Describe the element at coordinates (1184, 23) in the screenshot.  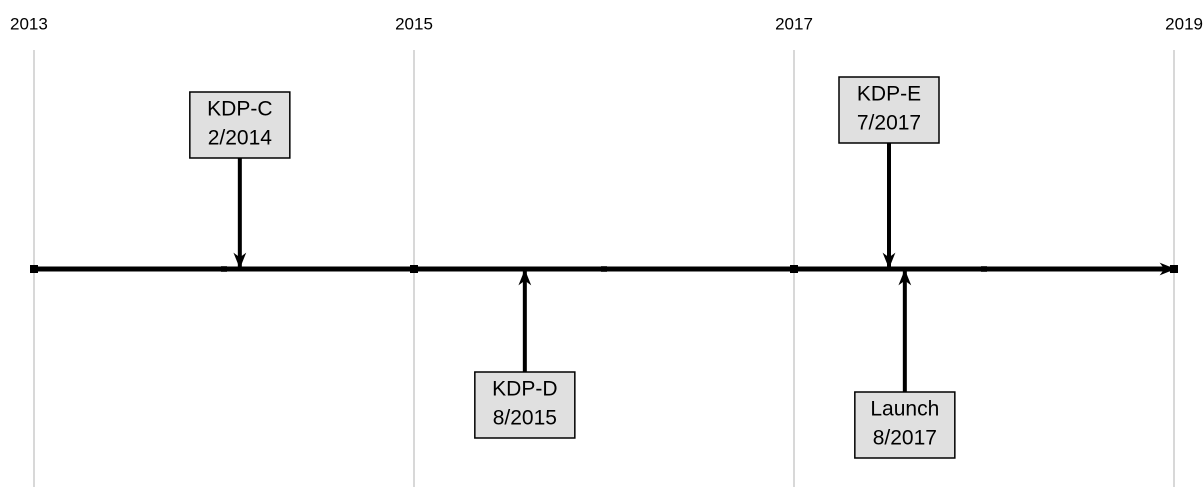
I see `year-label: 2019` at that location.